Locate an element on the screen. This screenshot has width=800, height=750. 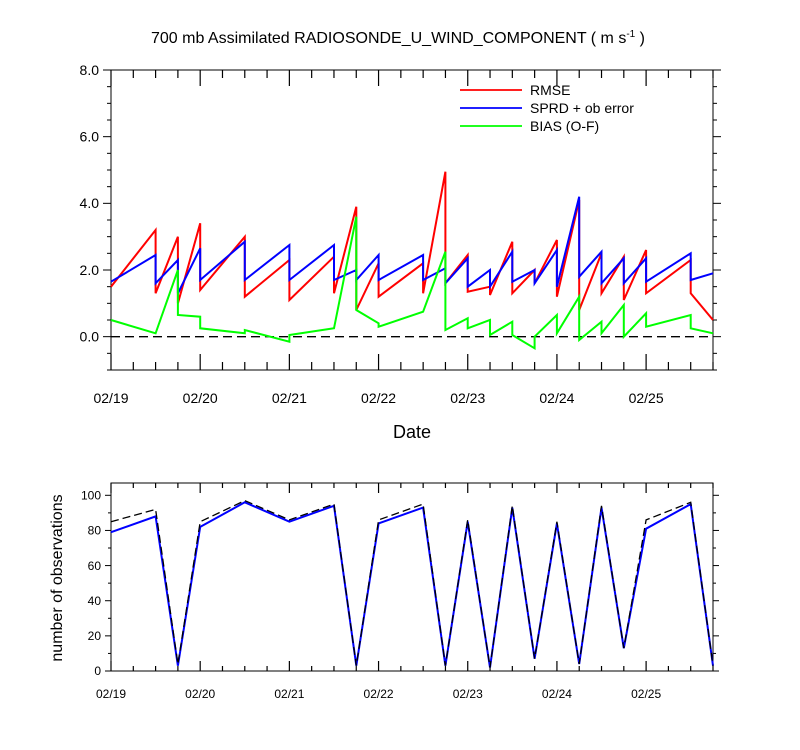
y-tick-label: 8.0 is located at coordinates (90, 70).